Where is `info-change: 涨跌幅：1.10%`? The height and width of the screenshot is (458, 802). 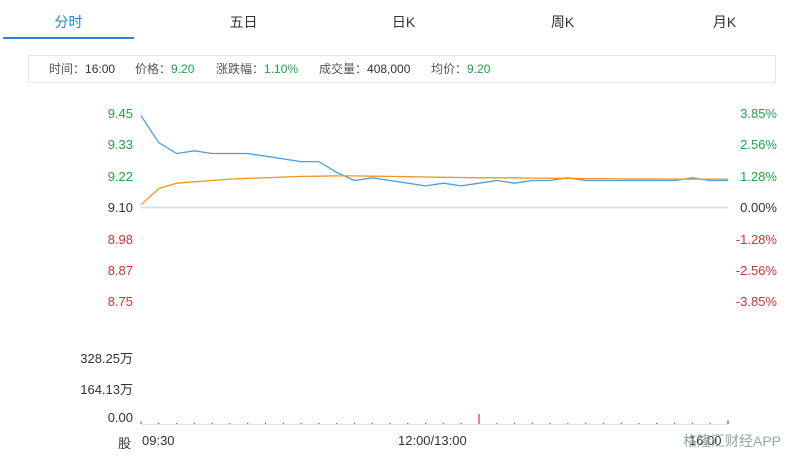
info-change: 涨跌幅：1.10% is located at coordinates (257, 69).